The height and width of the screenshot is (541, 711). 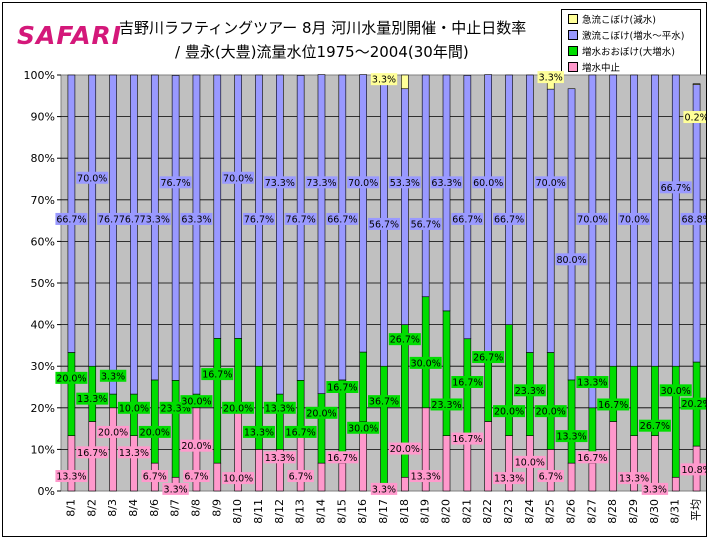 What do you see at coordinates (508, 511) in the screenshot?
I see `x-tick-label: 8/23` at bounding box center [508, 511].